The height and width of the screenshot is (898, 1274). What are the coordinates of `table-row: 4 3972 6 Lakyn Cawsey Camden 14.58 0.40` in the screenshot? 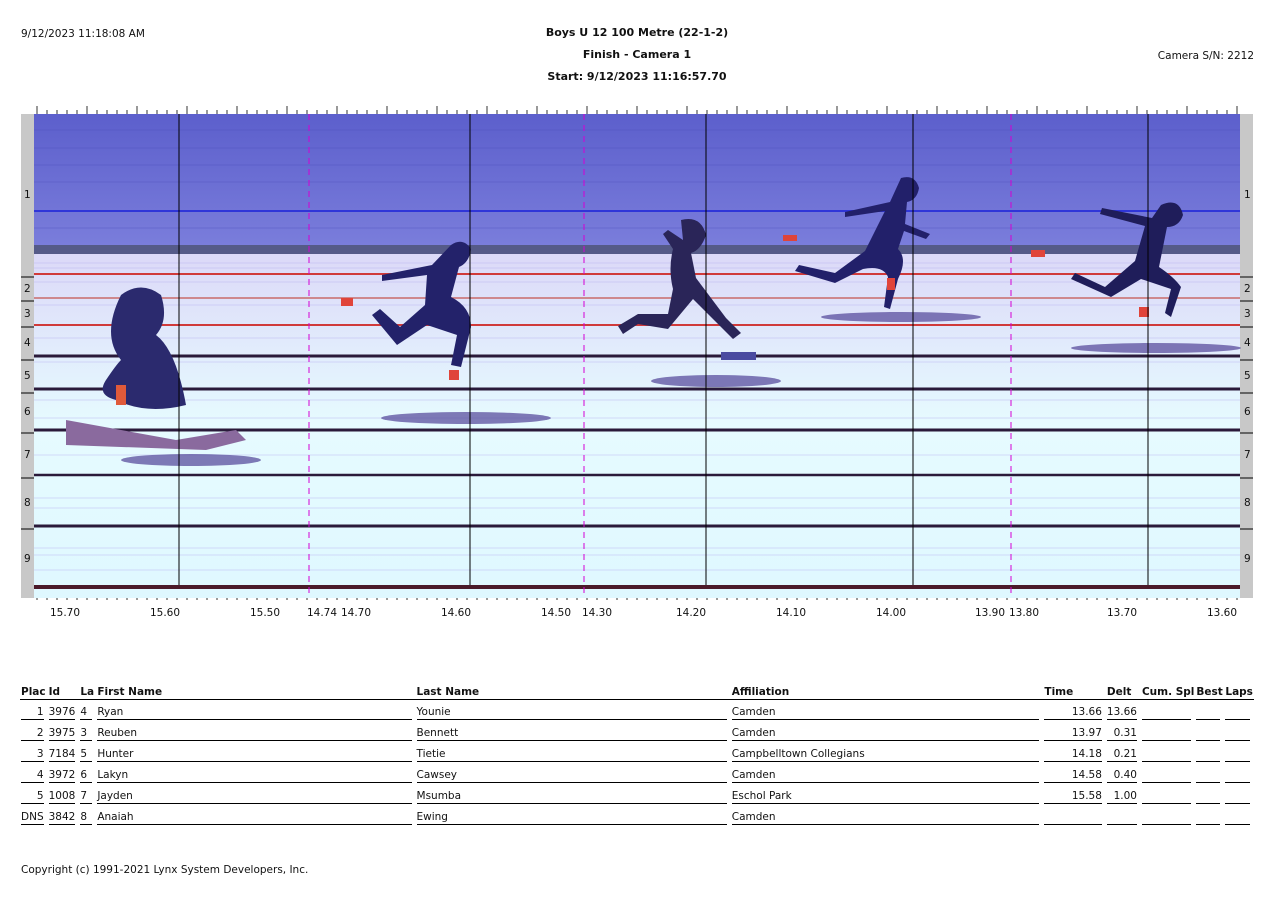 It's located at (637, 773).